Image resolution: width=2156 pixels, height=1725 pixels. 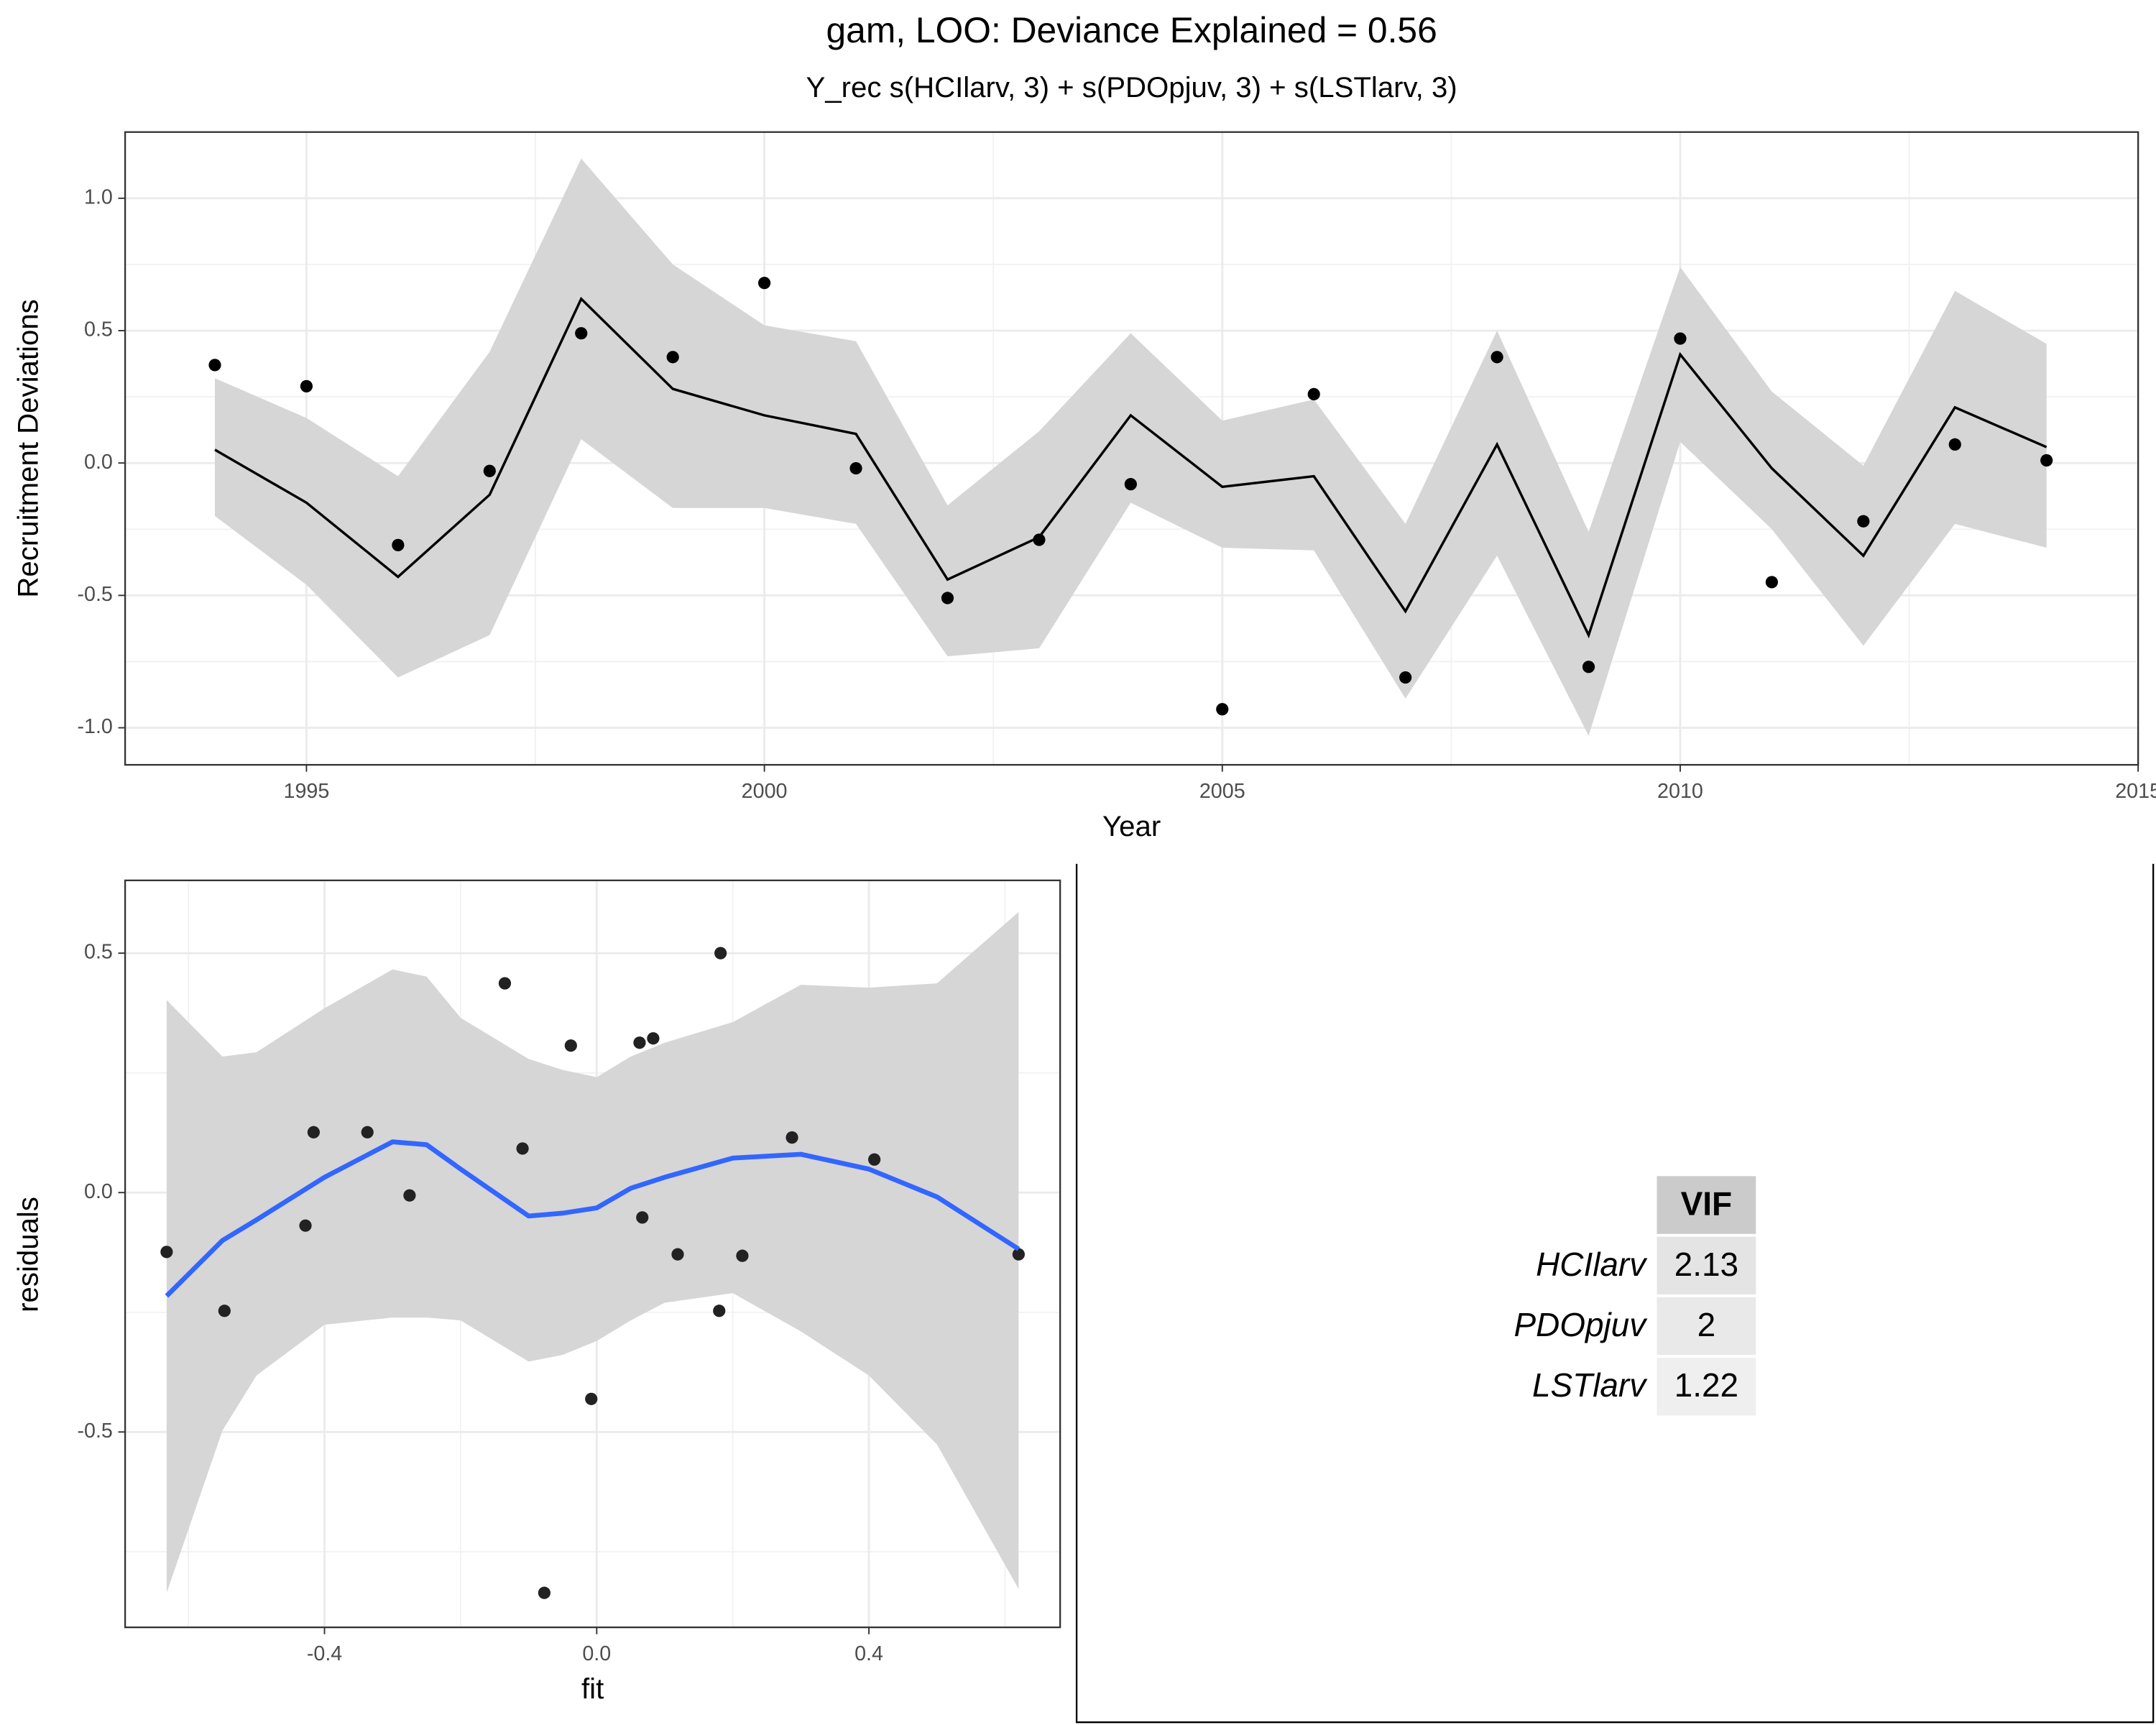 I want to click on y-axis-title: residuals, so click(x=28, y=1254).